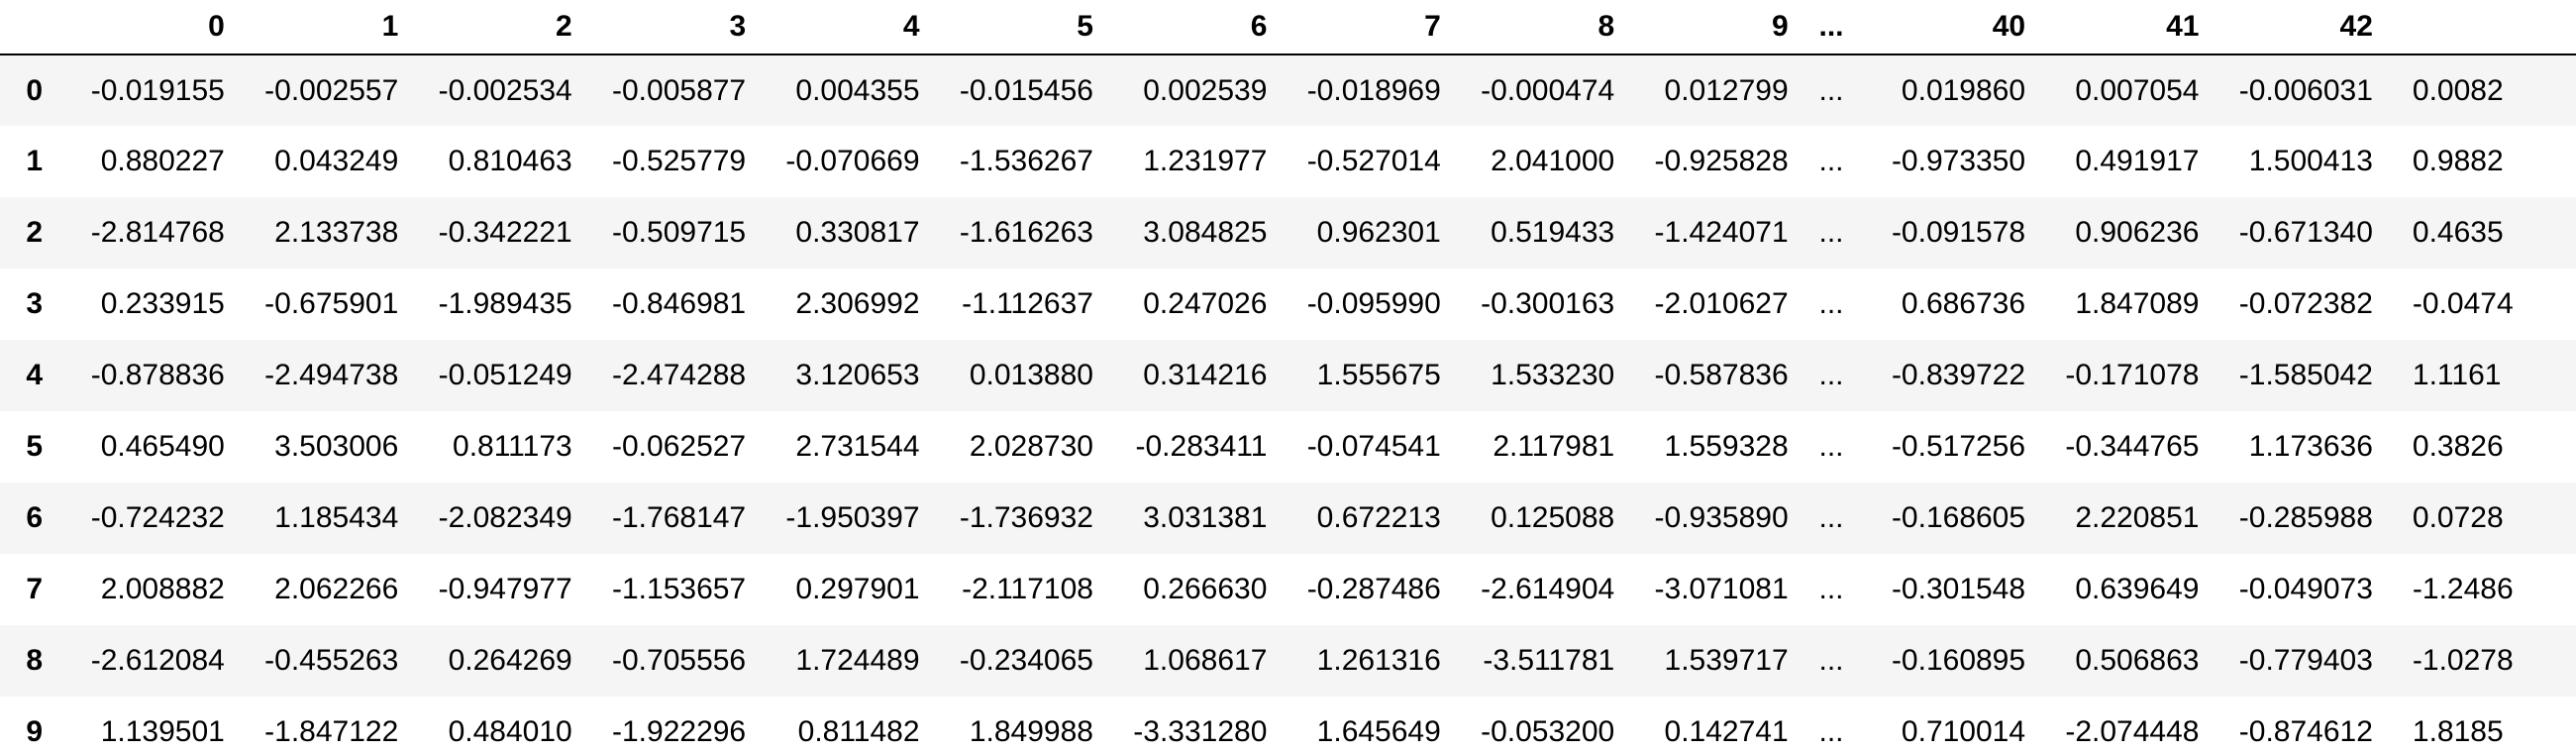 The image size is (2576, 753). What do you see at coordinates (2310, 446) in the screenshot?
I see `table-cell: 1.173636` at bounding box center [2310, 446].